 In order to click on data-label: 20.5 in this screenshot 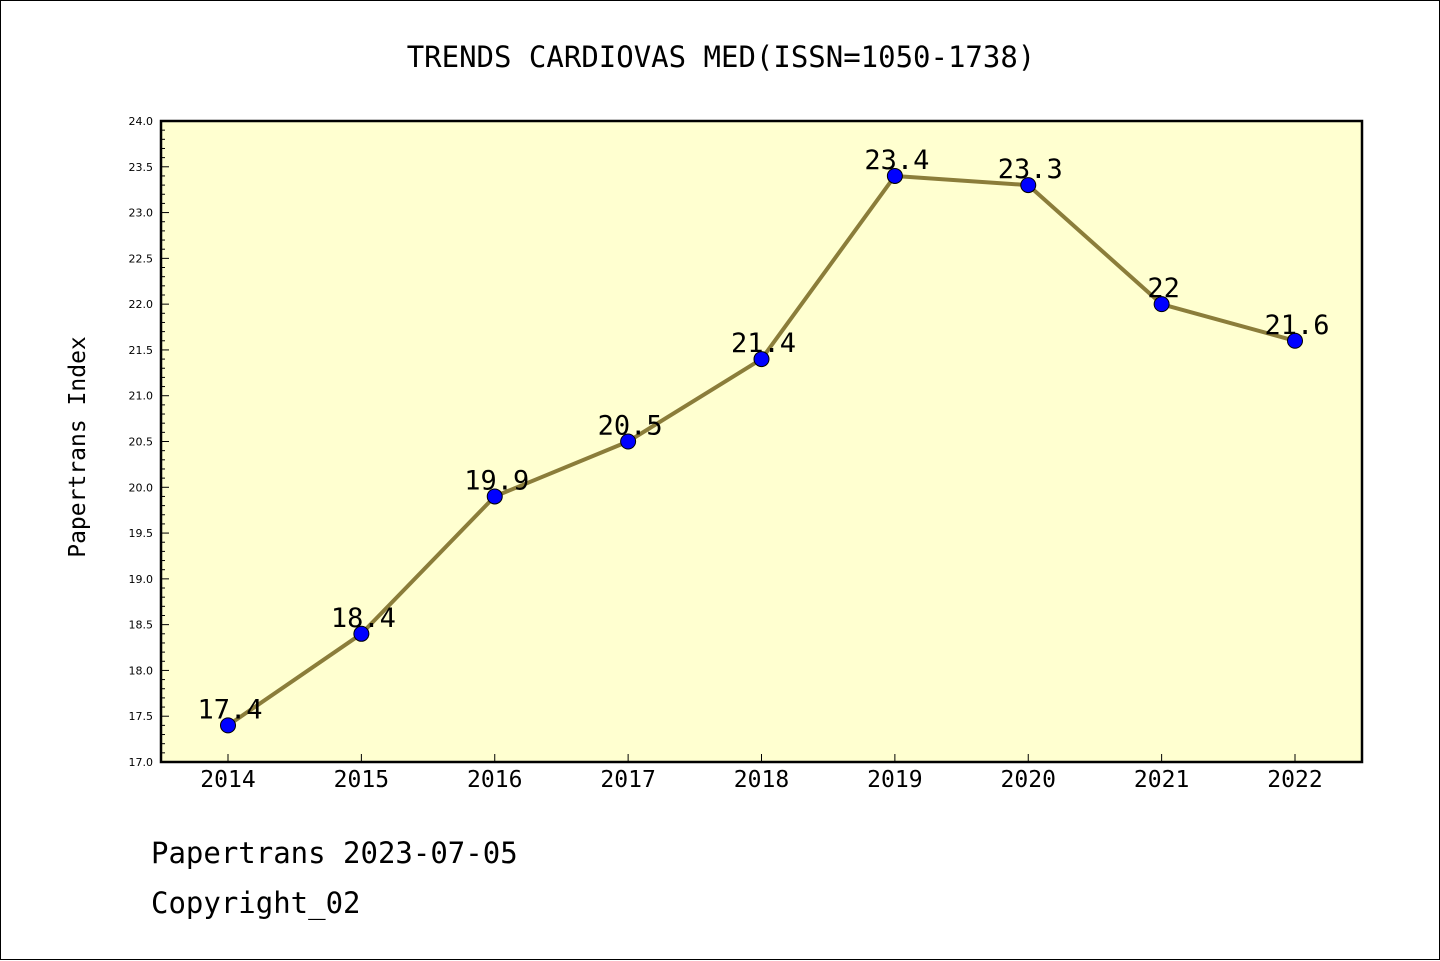, I will do `click(630, 426)`.